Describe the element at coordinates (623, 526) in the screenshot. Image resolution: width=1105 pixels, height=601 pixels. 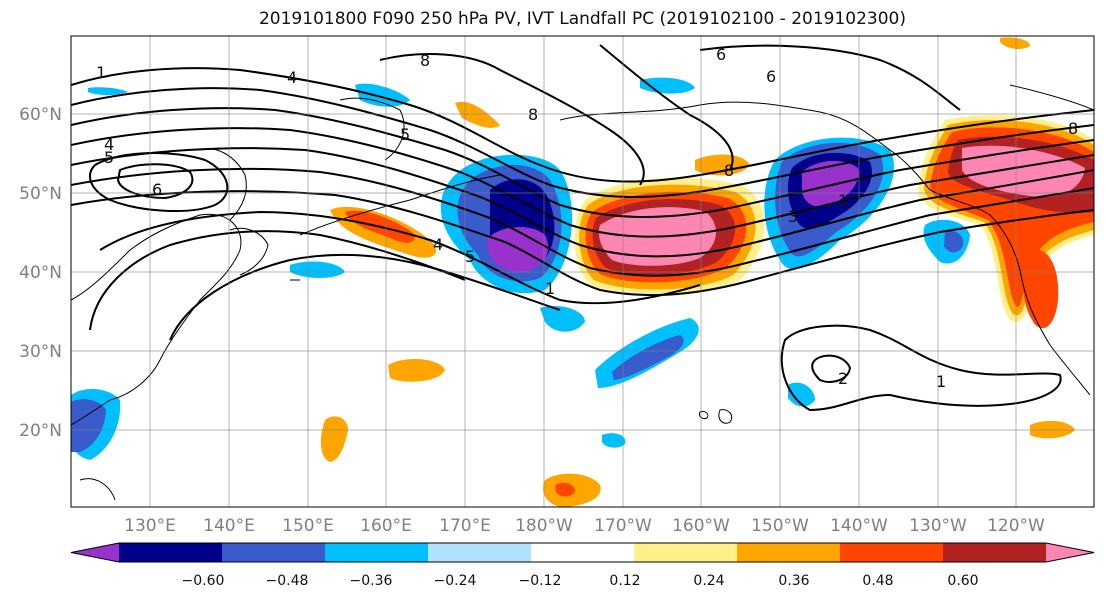
I see `lon-label: 170°W` at that location.